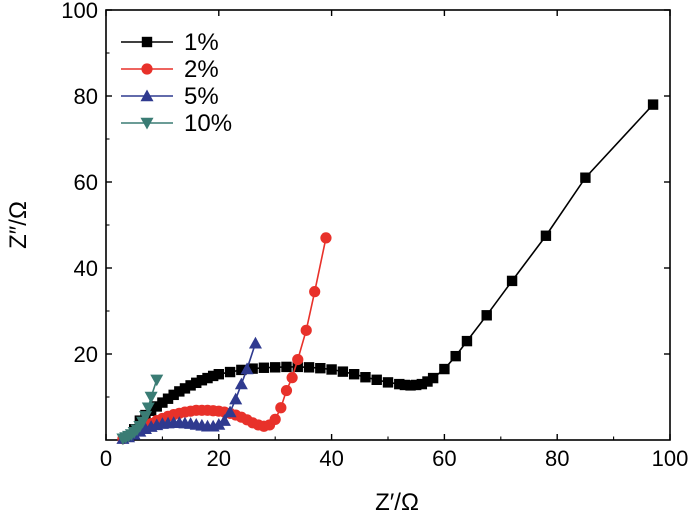 The width and height of the screenshot is (700, 516). Describe the element at coordinates (86, 268) in the screenshot. I see `y-tick-label: 40` at that location.